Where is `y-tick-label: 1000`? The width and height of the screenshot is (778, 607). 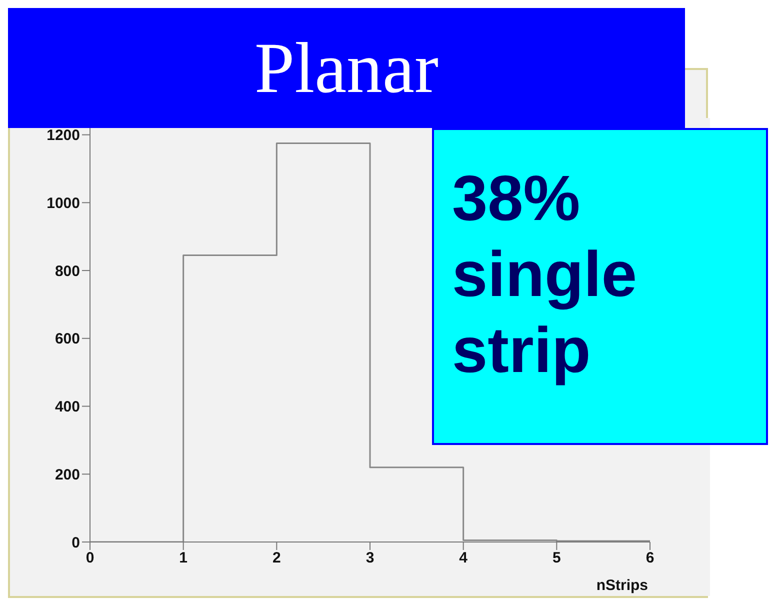
y-tick-label: 1000 is located at coordinates (63, 203).